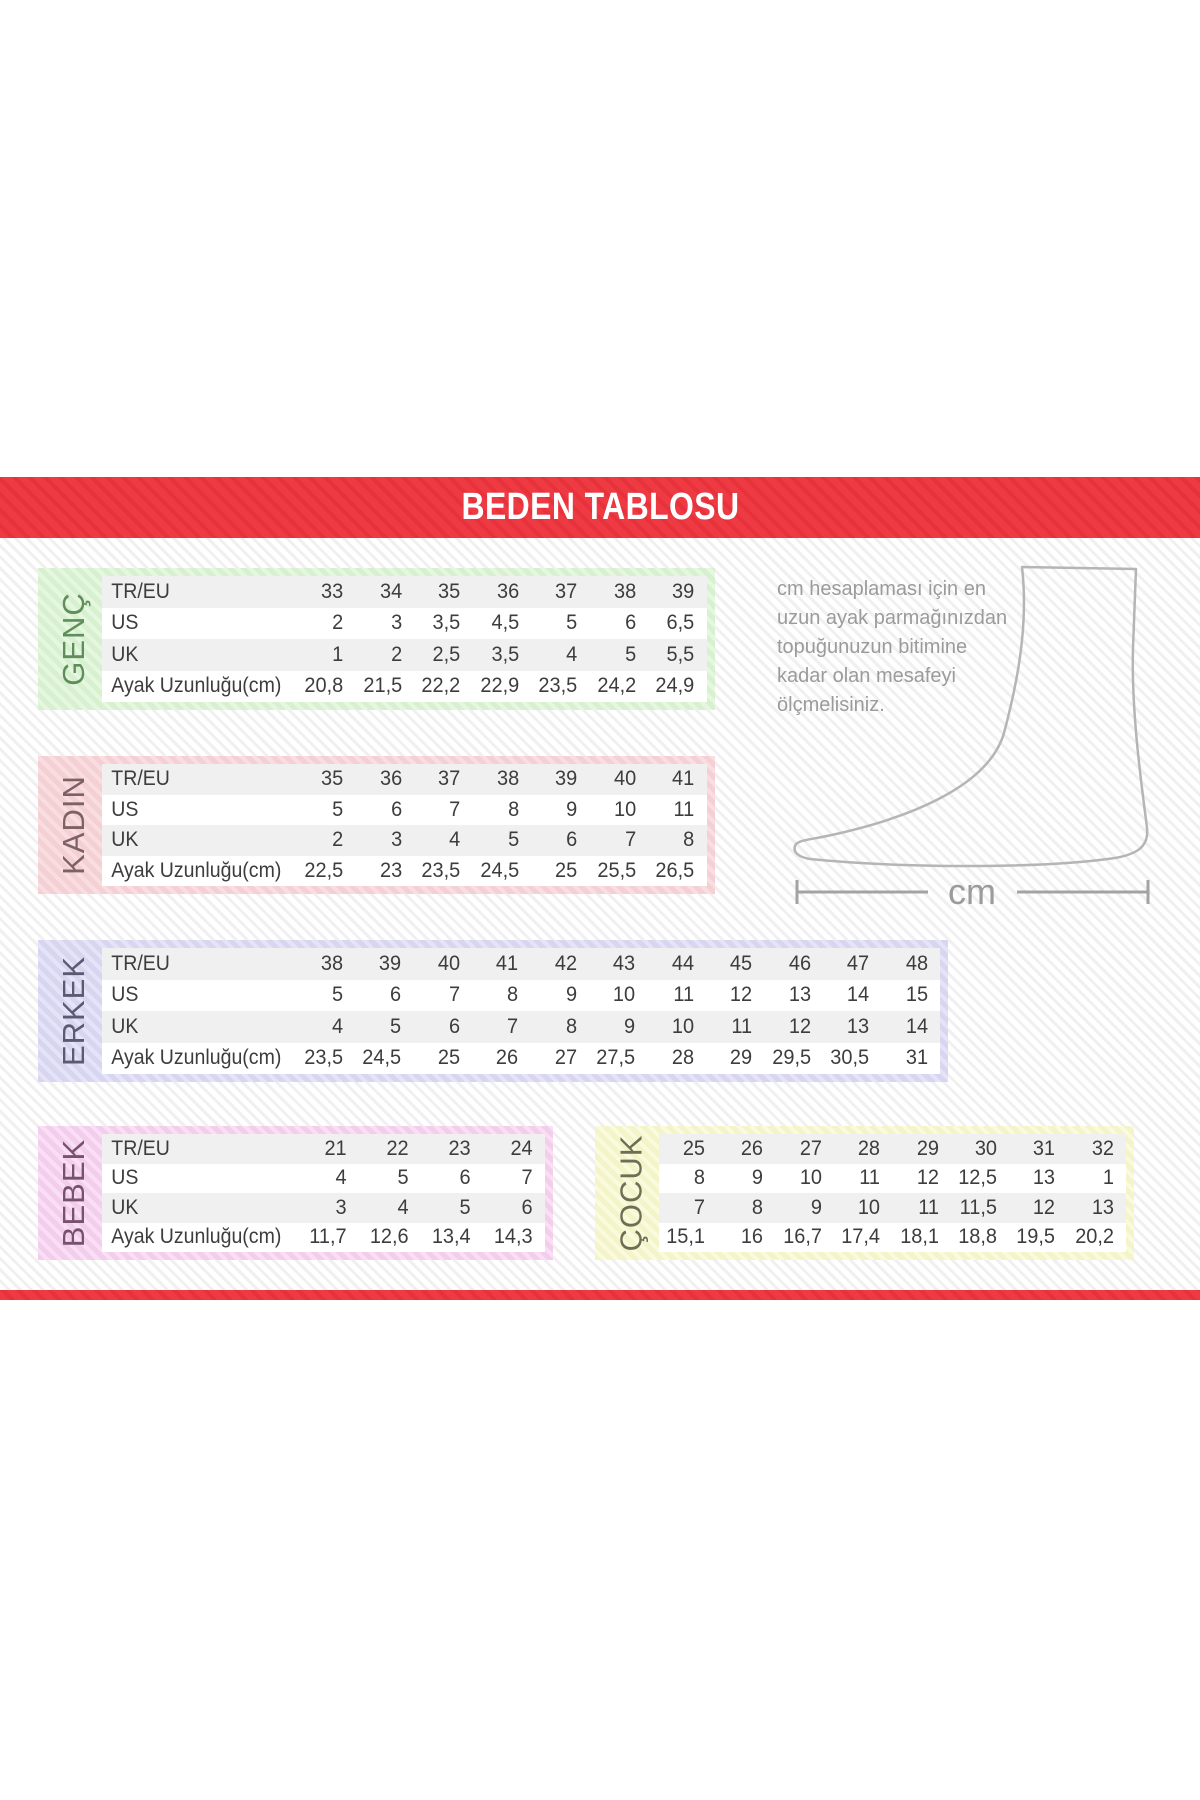 The height and width of the screenshot is (1800, 1200). What do you see at coordinates (323, 1208) in the screenshot?
I see `table-row: UK 3 4 5 6` at bounding box center [323, 1208].